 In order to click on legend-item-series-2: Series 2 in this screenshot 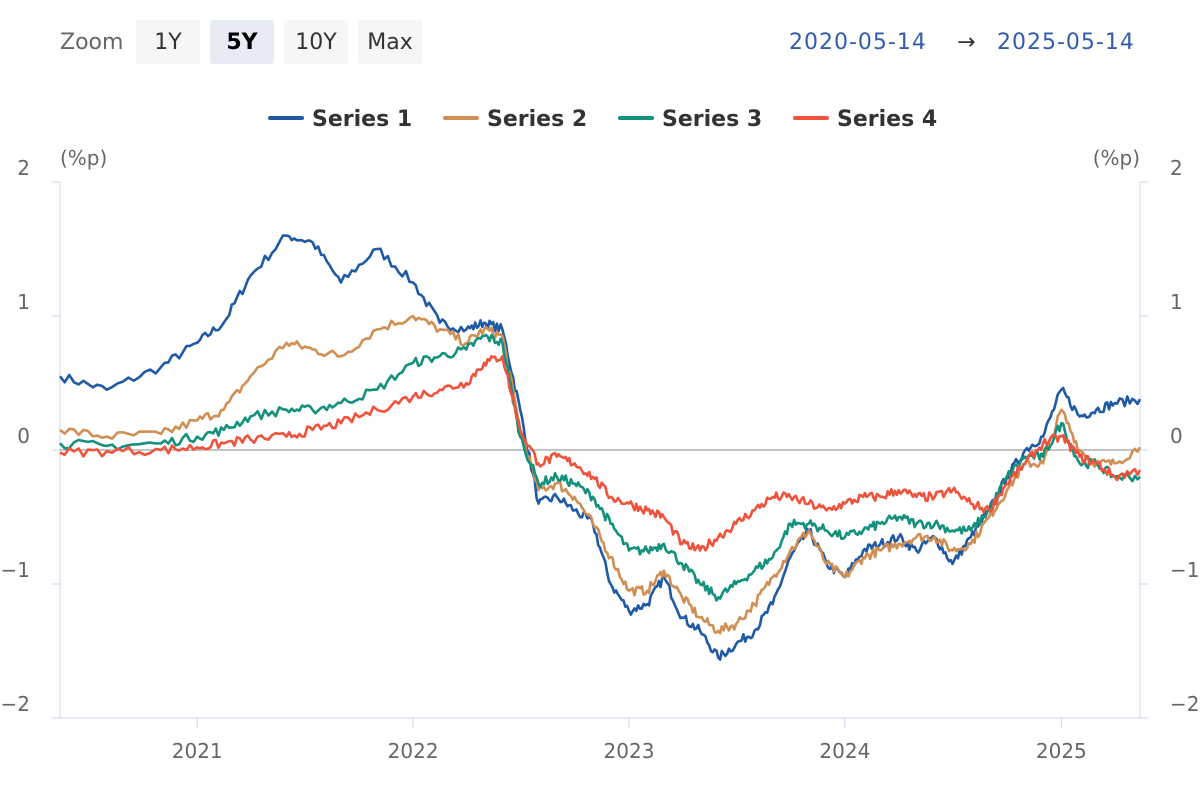, I will do `click(515, 119)`.